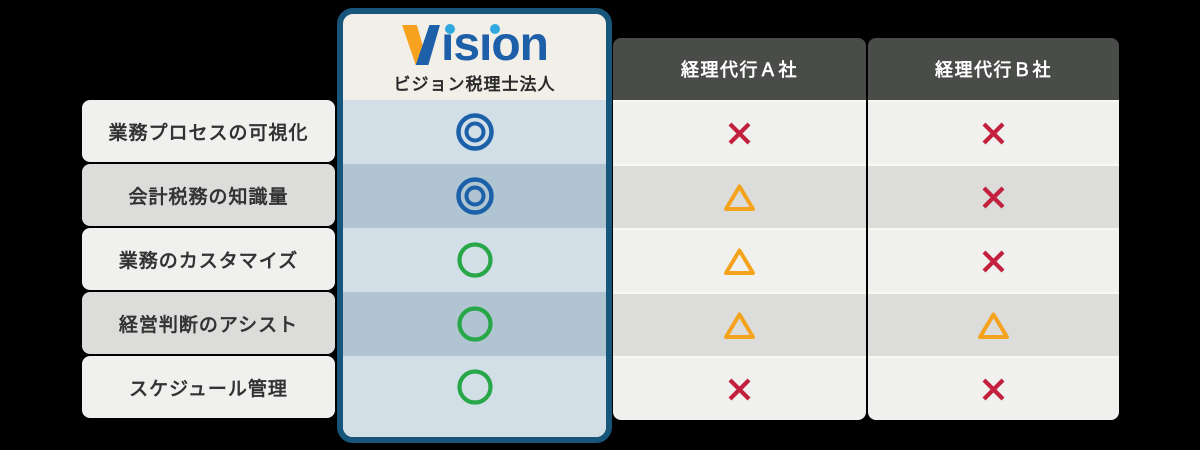 This screenshot has width=1200, height=450. I want to click on rating-cell, so click(475, 387).